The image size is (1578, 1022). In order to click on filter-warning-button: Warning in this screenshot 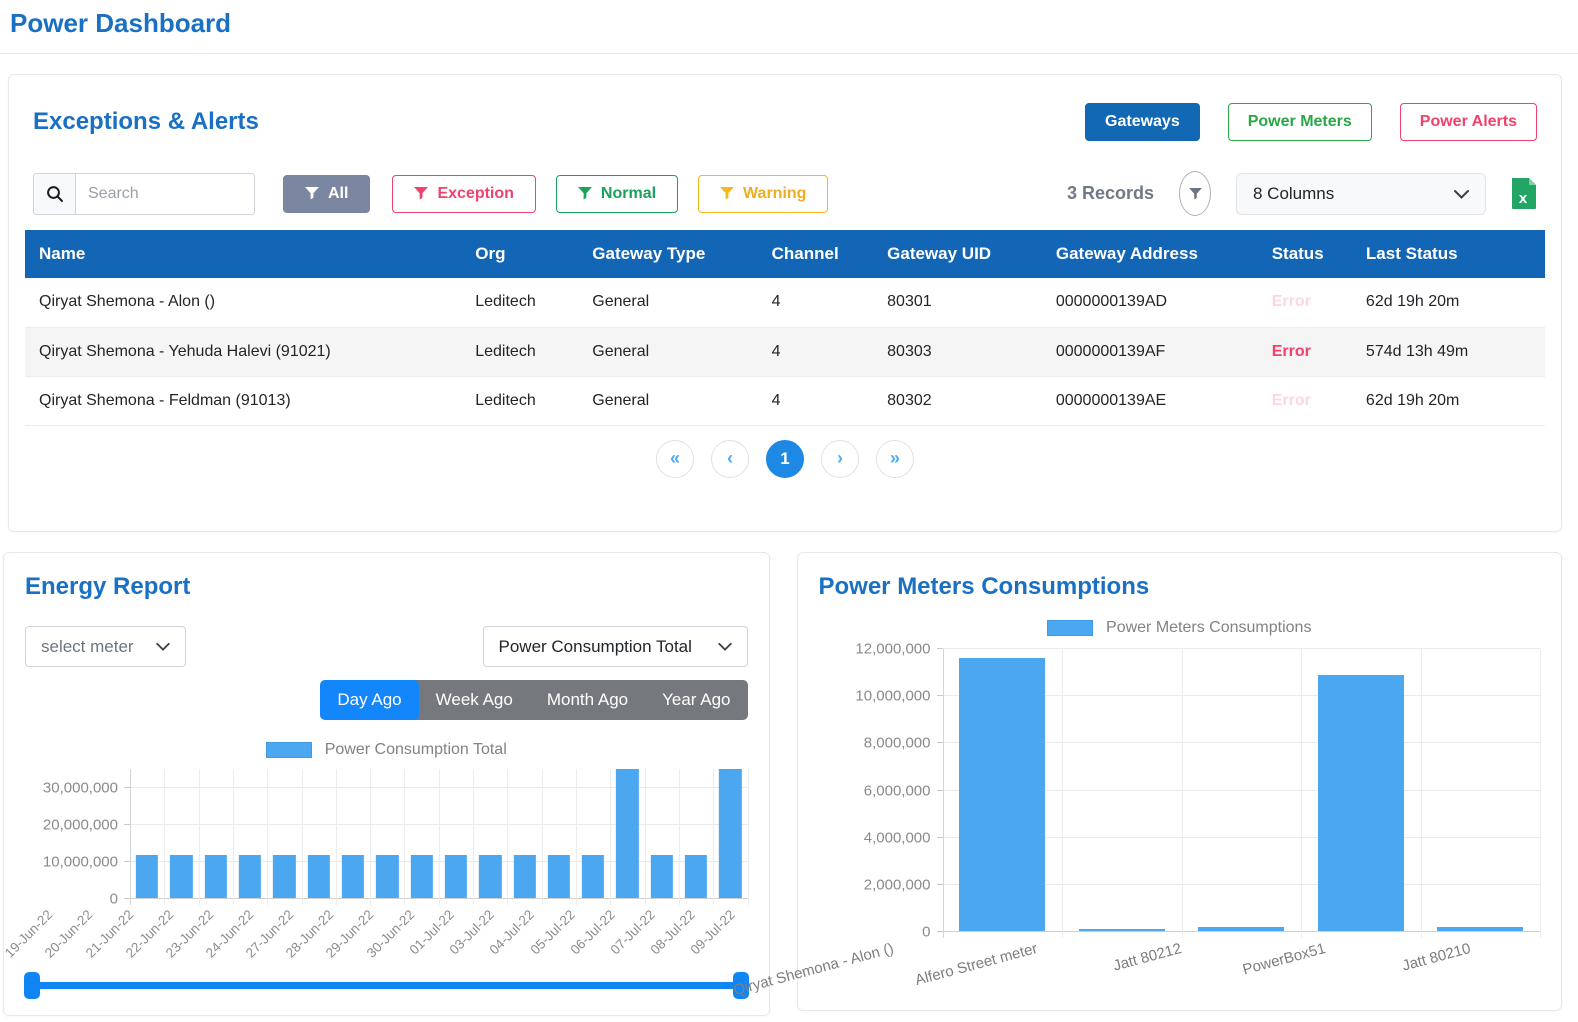, I will do `click(763, 193)`.